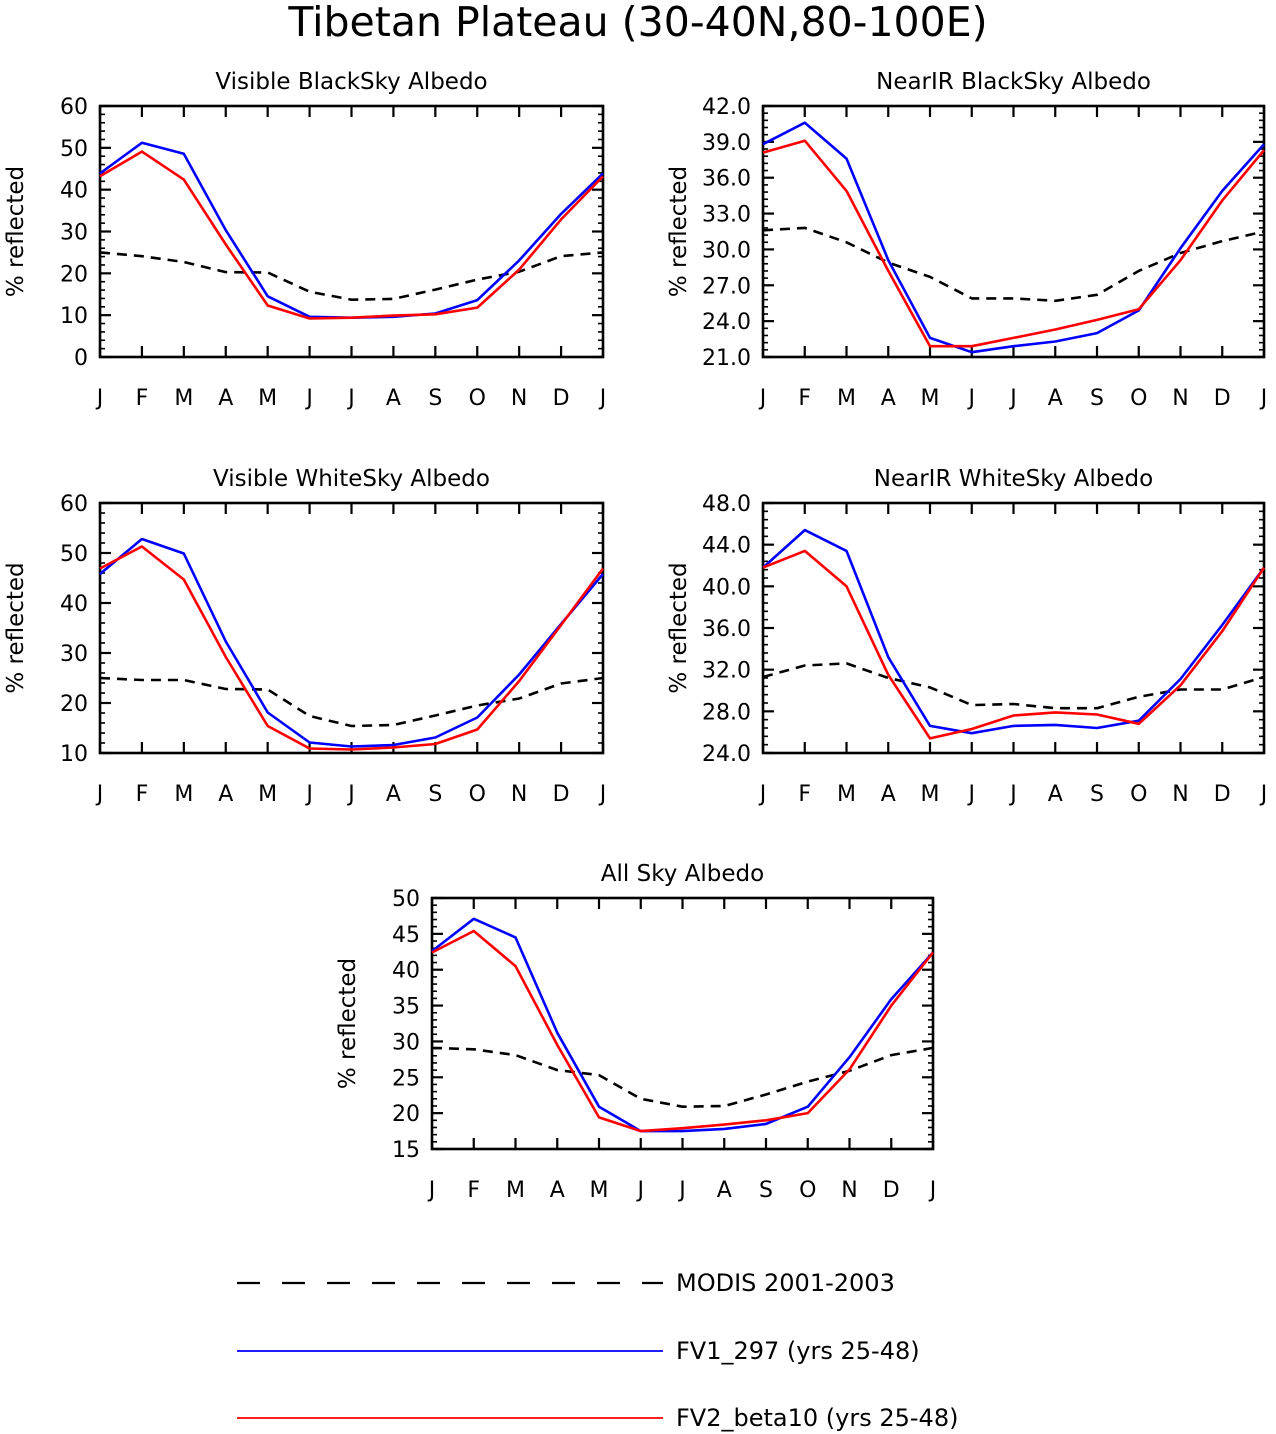 Image resolution: width=1276 pixels, height=1434 pixels. Describe the element at coordinates (726, 358) in the screenshot. I see `y-tick-label: 21.0` at that location.